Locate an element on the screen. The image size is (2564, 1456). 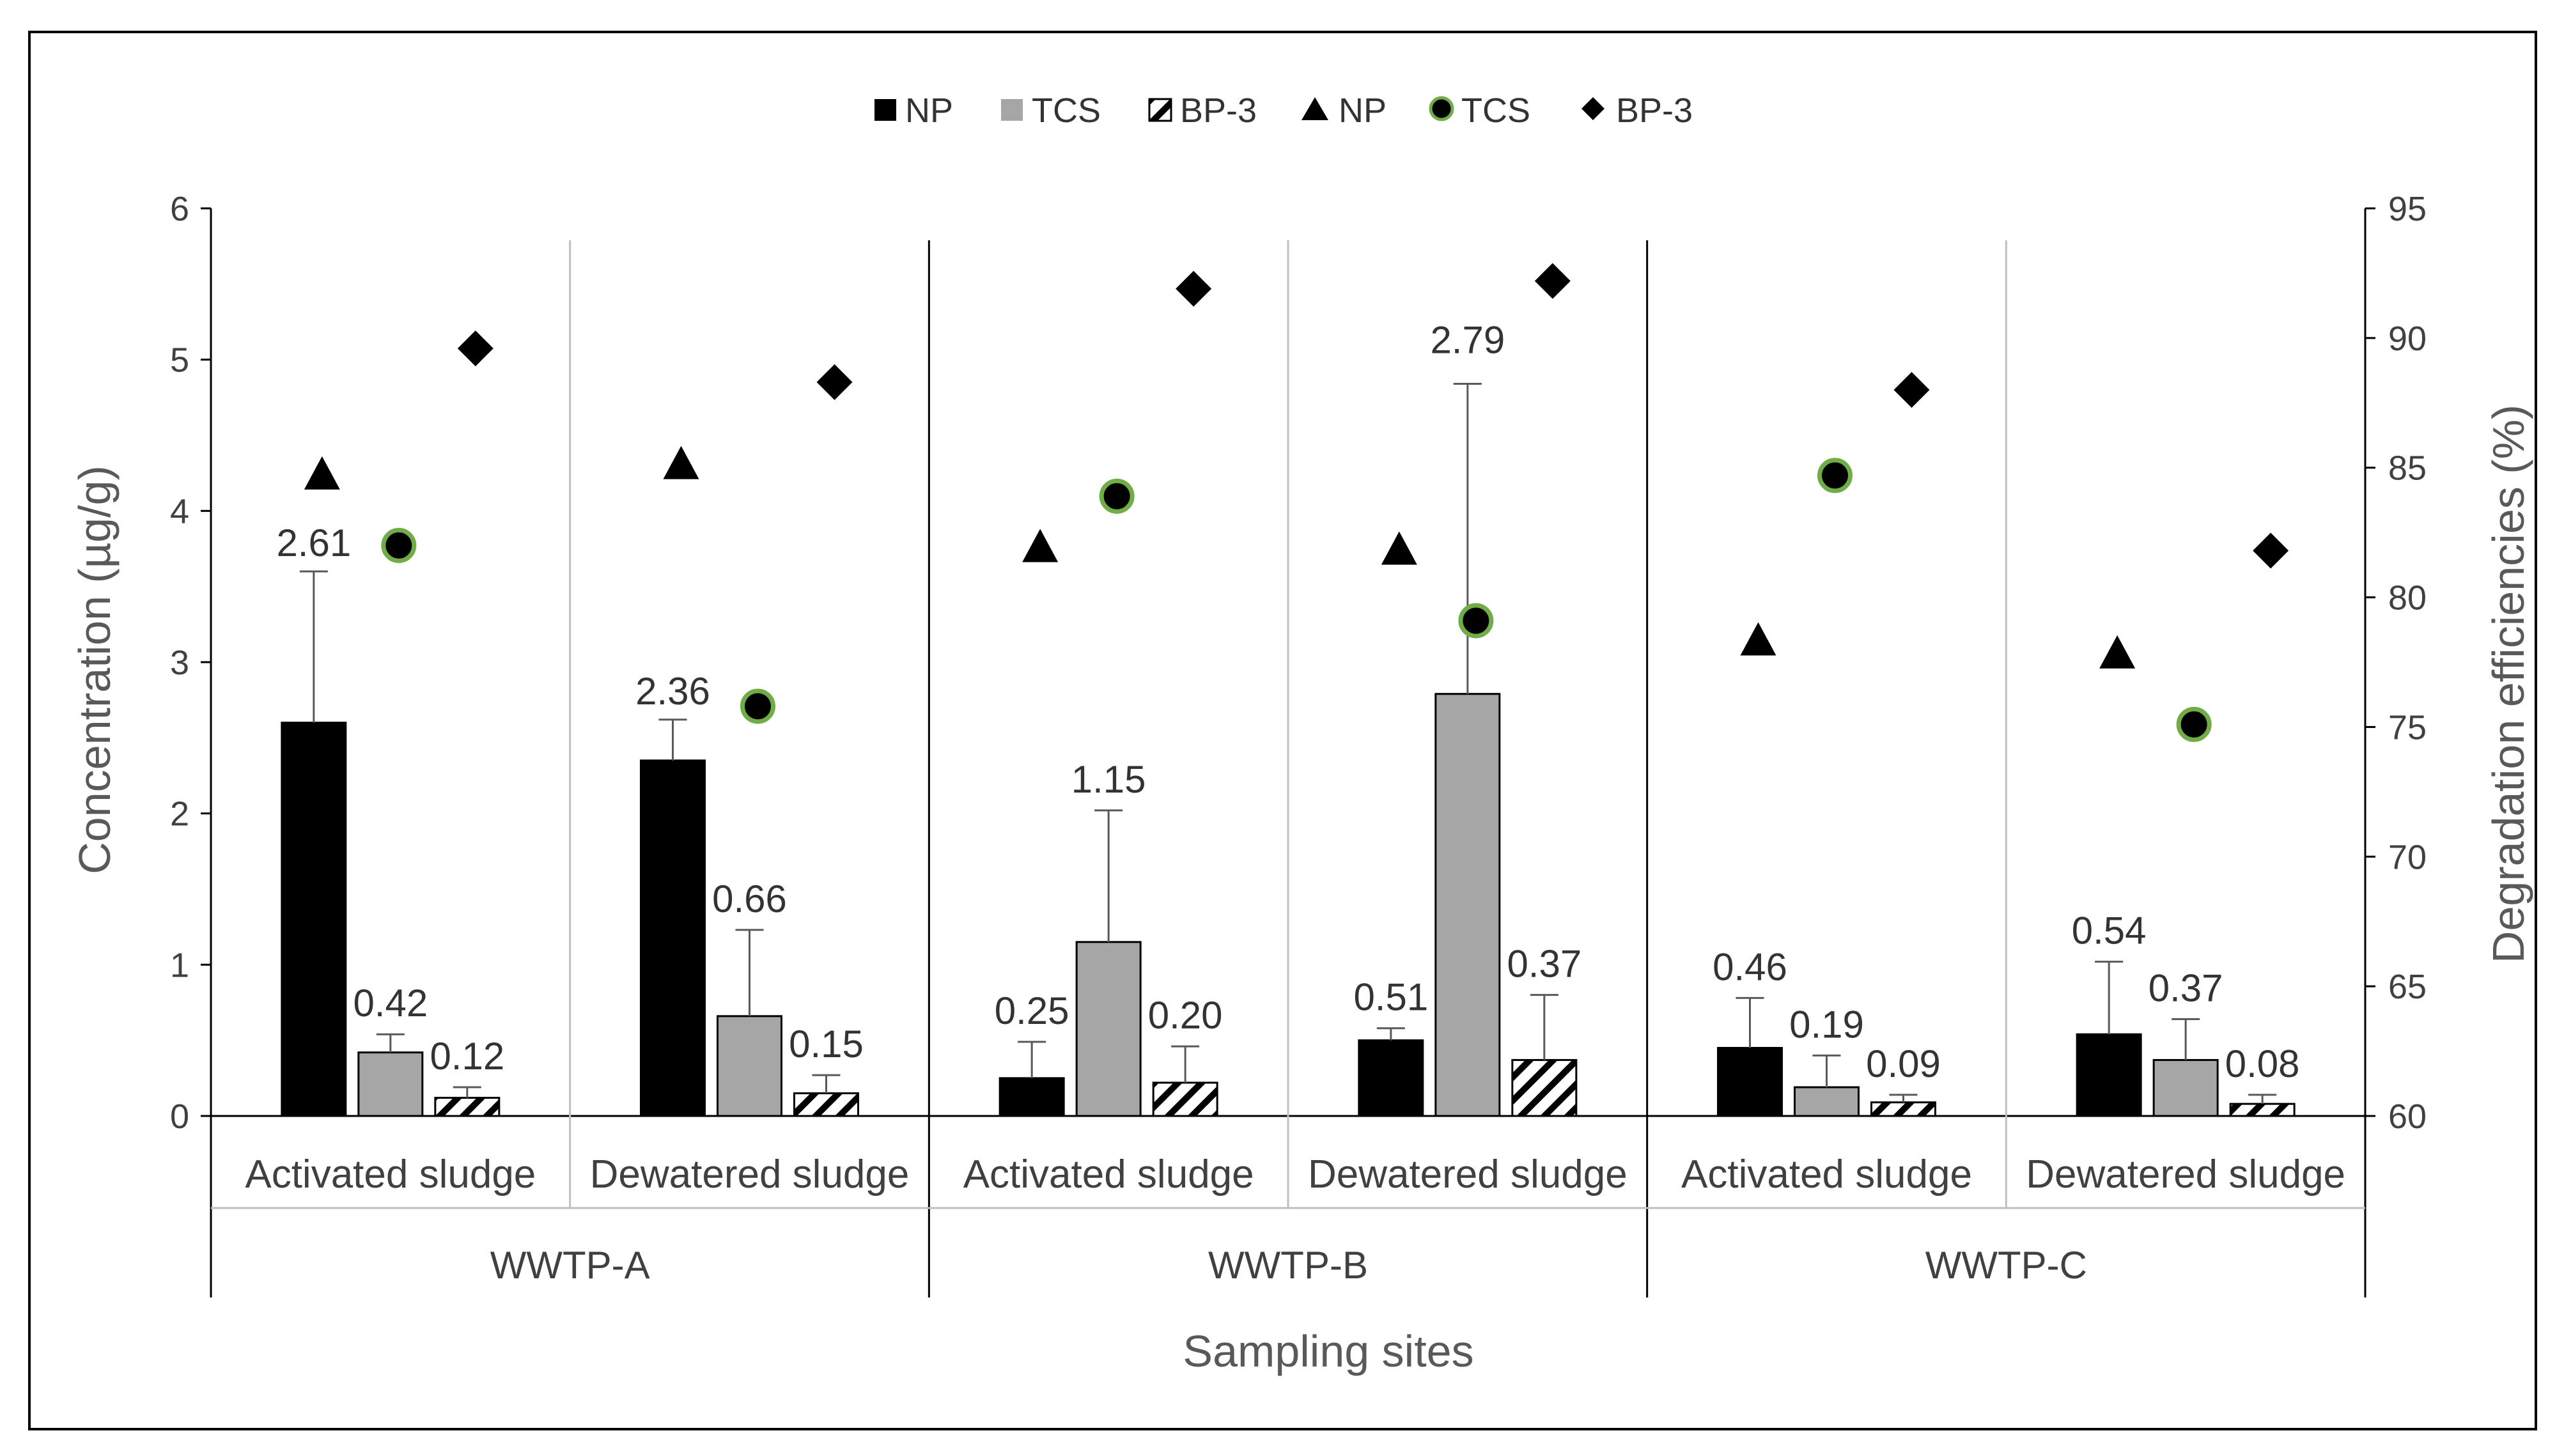
y2-axis-title: Degradation efficiencies (%) is located at coordinates (2508, 684).